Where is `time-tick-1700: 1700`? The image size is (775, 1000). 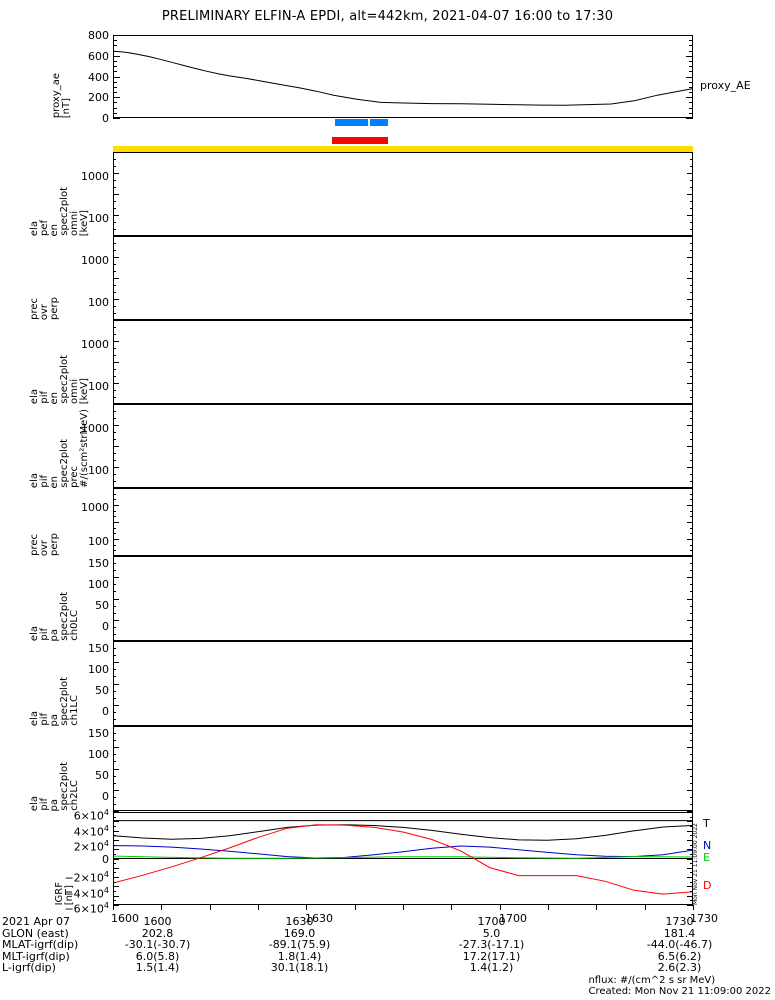
time-tick-1700: 1700 is located at coordinates (513, 918).